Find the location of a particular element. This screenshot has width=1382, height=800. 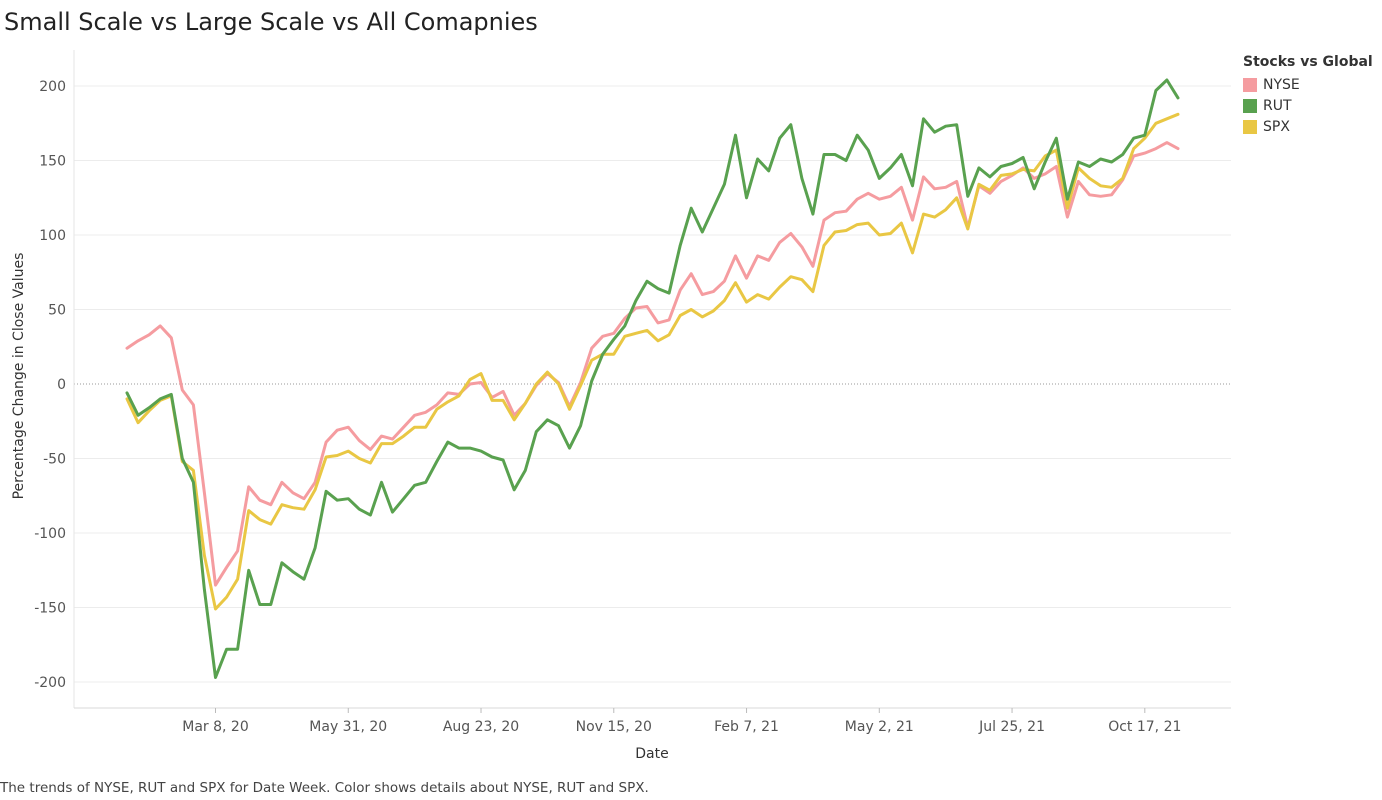

legend: Stocks vs Global NYSE RUT SPX is located at coordinates (1308, 95).